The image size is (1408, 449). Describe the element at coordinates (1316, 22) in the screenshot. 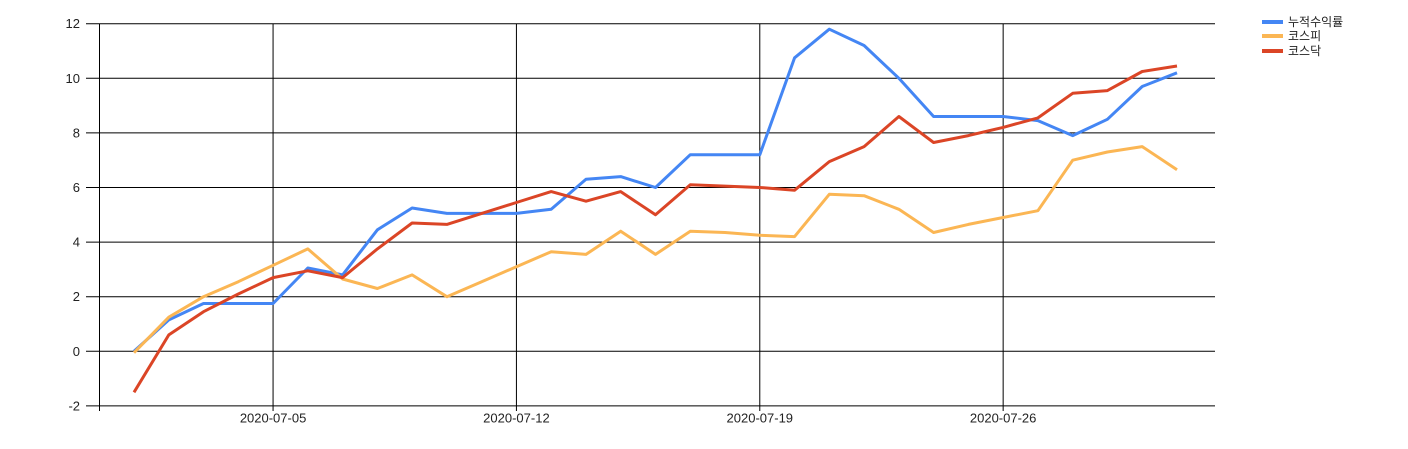

I see `legend-label-cumulative-return: 누적수익률` at that location.